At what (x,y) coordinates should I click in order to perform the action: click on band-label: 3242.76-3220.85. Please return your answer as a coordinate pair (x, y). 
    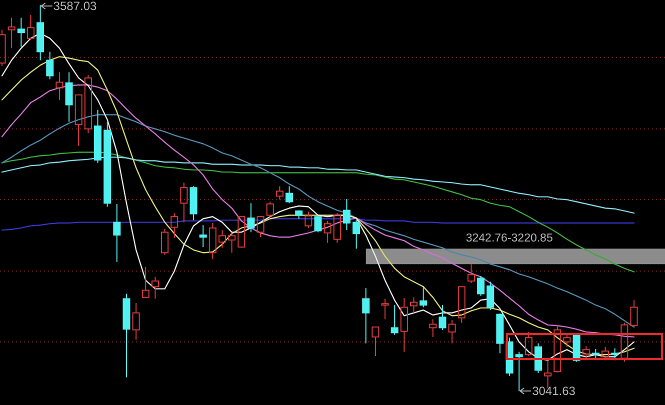
    Looking at the image, I should click on (509, 238).